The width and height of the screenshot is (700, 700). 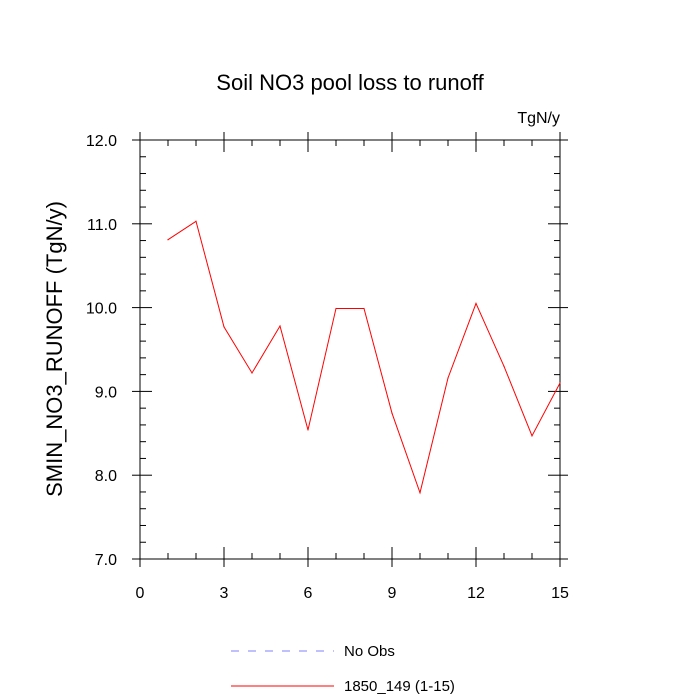 I want to click on y-tick-label: 11.0, so click(x=102, y=225).